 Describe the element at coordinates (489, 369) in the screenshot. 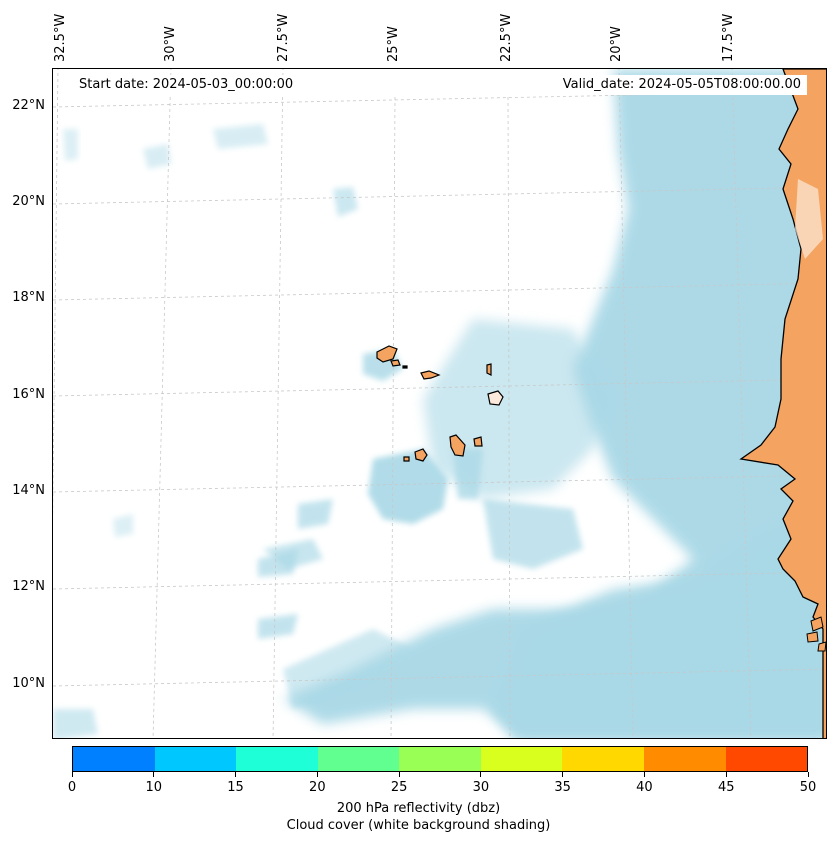

I see `island-sal` at that location.